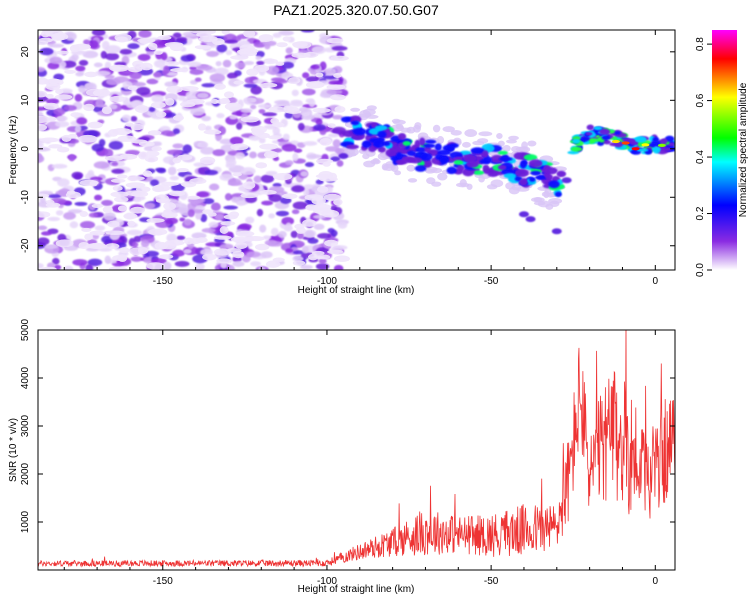  I want to click on spectrogram-ylabel: Frequency (Hz), so click(13, 150).